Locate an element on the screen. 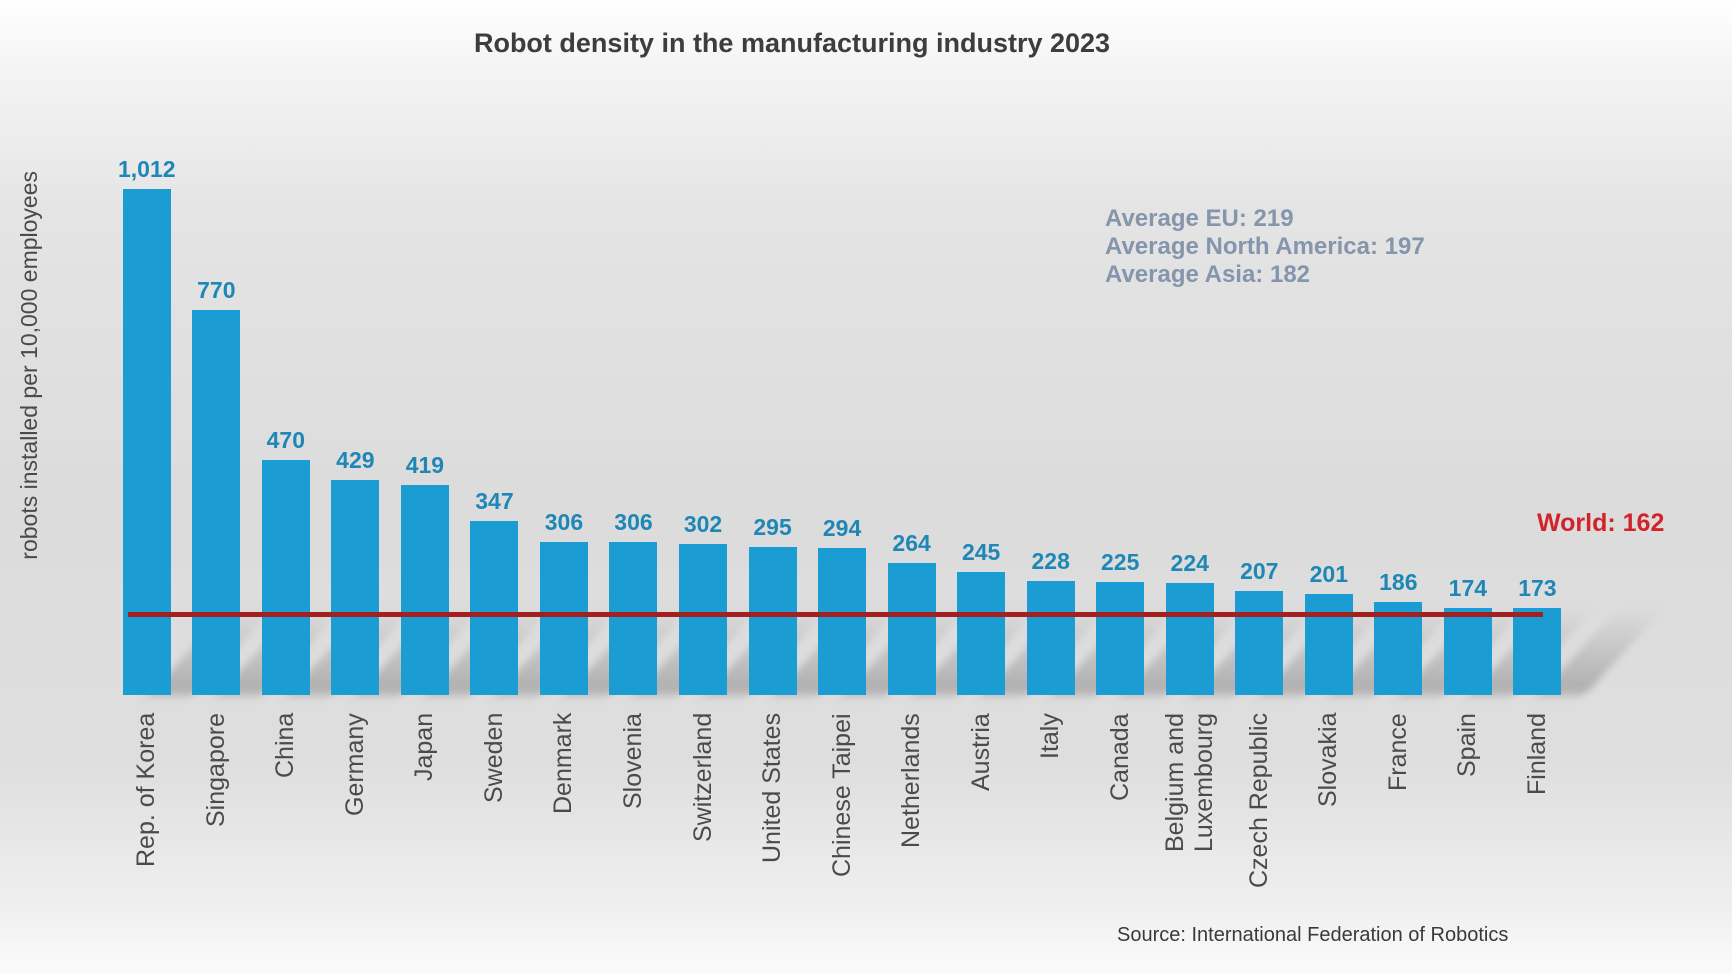  x-axis-label-text: Switzerland is located at coordinates (702, 778).